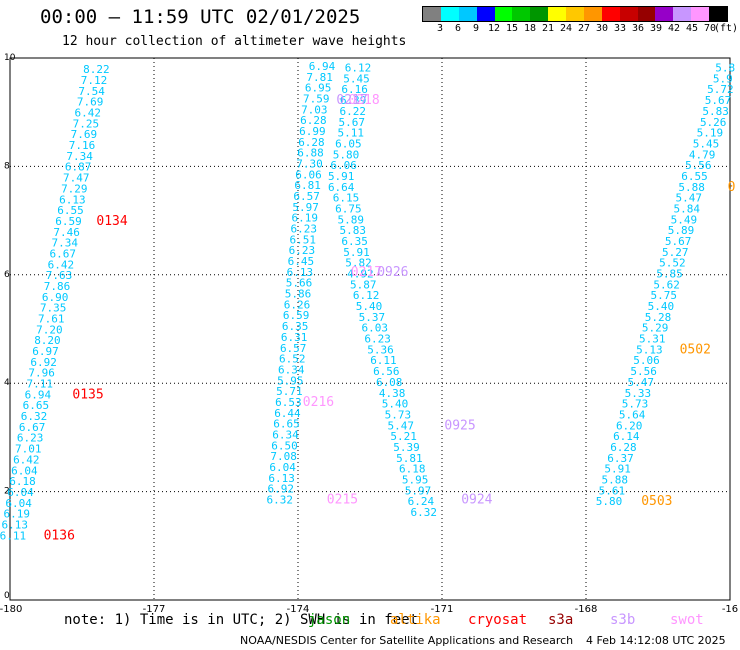 This screenshot has height=650, width=740. What do you see at coordinates (293, 348) in the screenshot?
I see `wave-height-value: 6.57` at bounding box center [293, 348].